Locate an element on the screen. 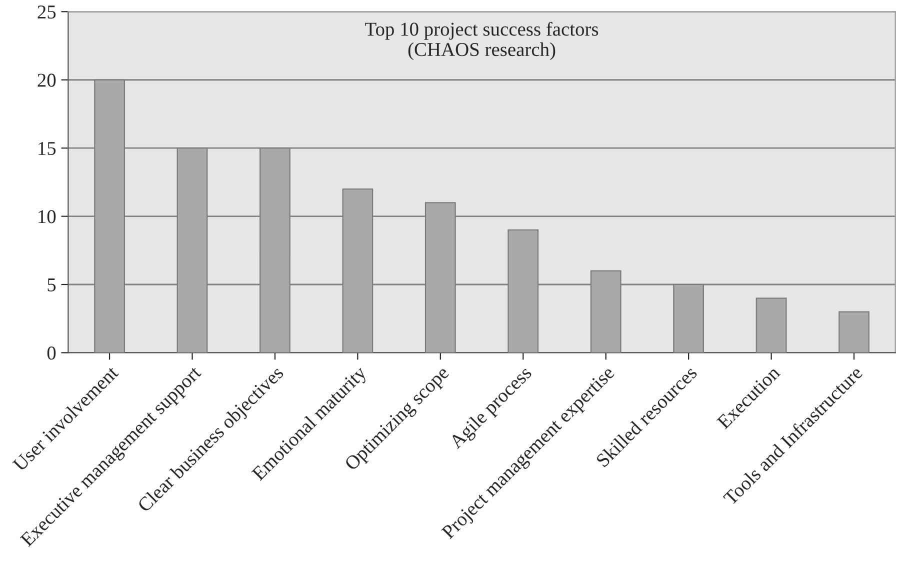  y-tick-label: 25 is located at coordinates (47, 12).